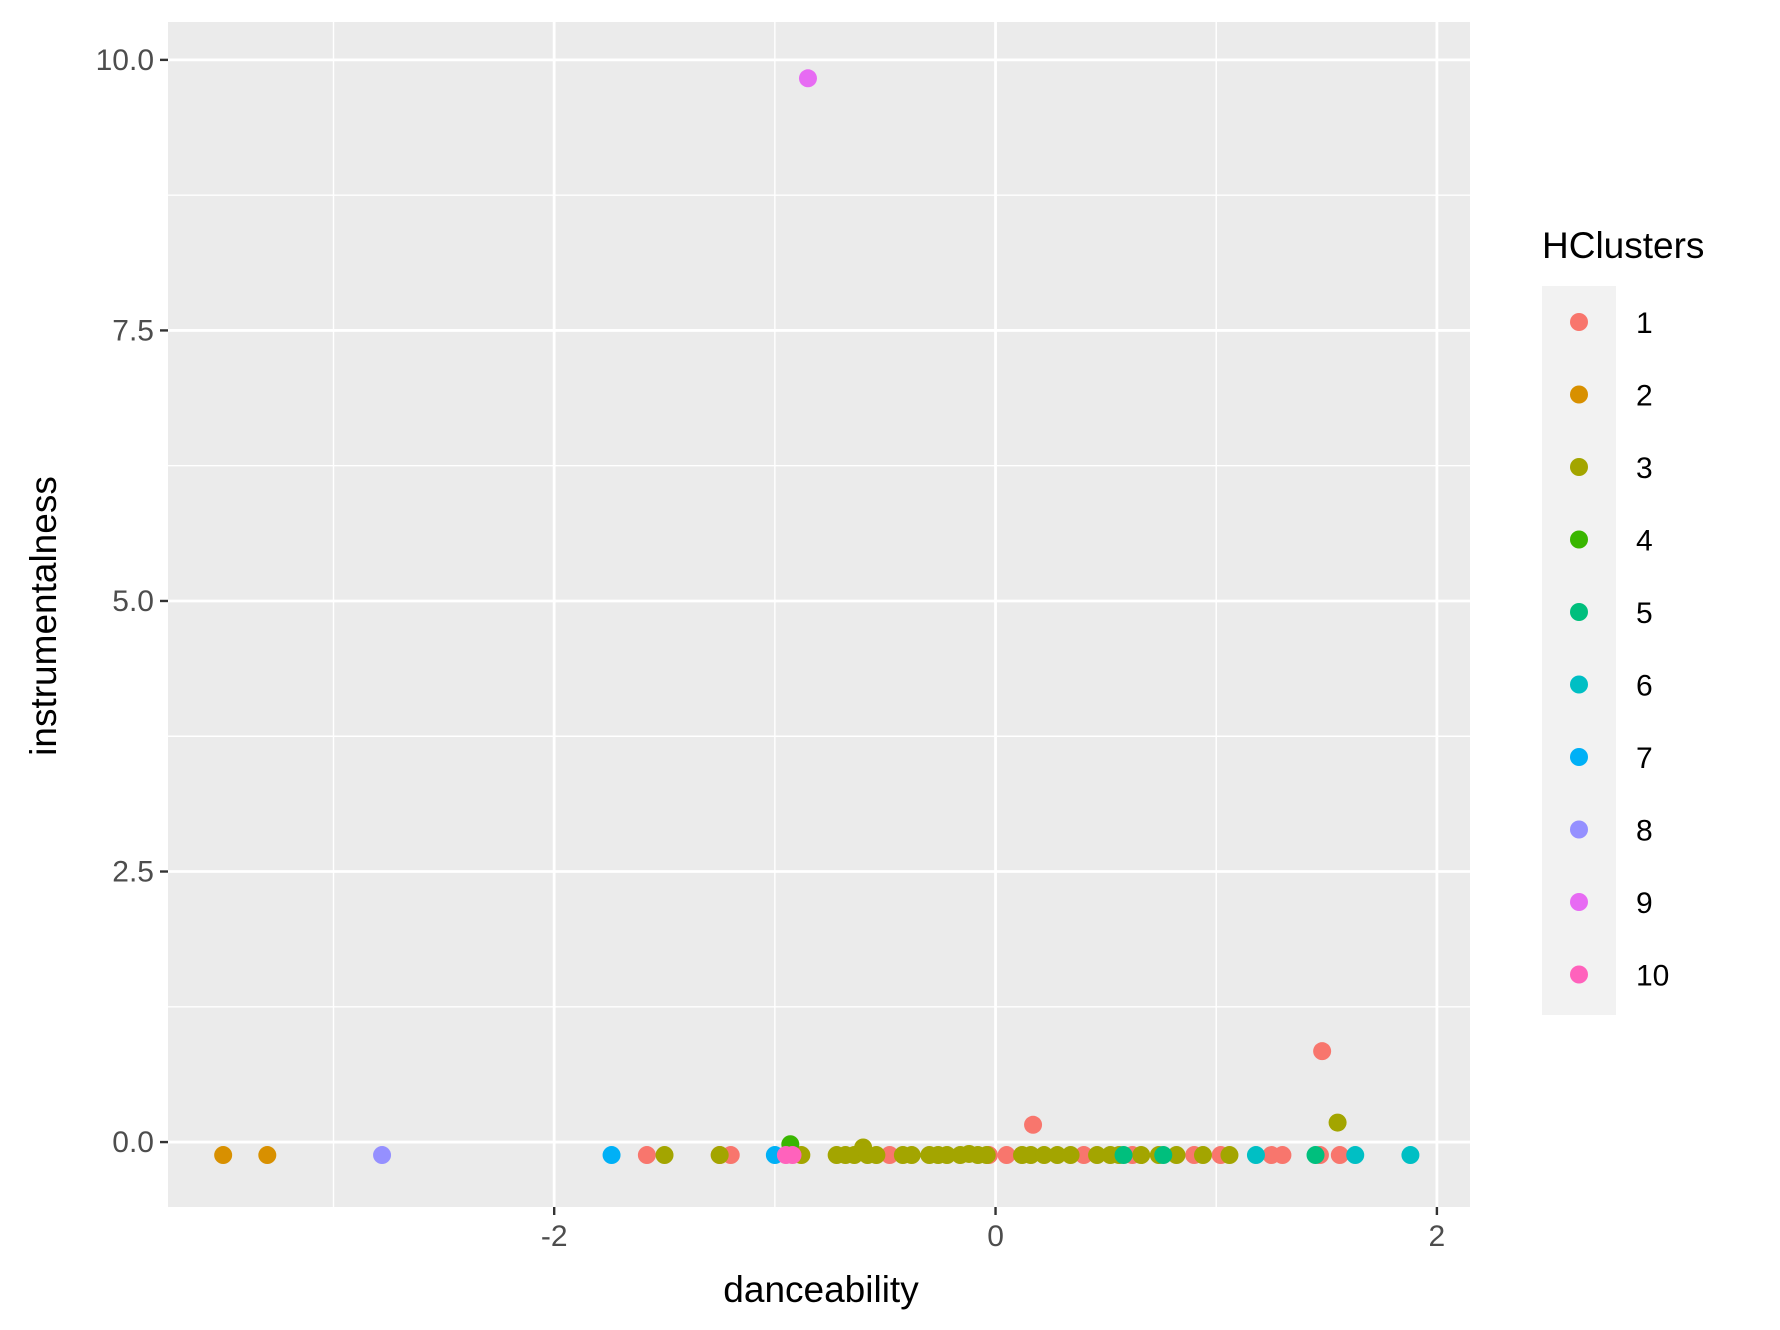  I want to click on legend-label-7: 7, so click(1644, 758).